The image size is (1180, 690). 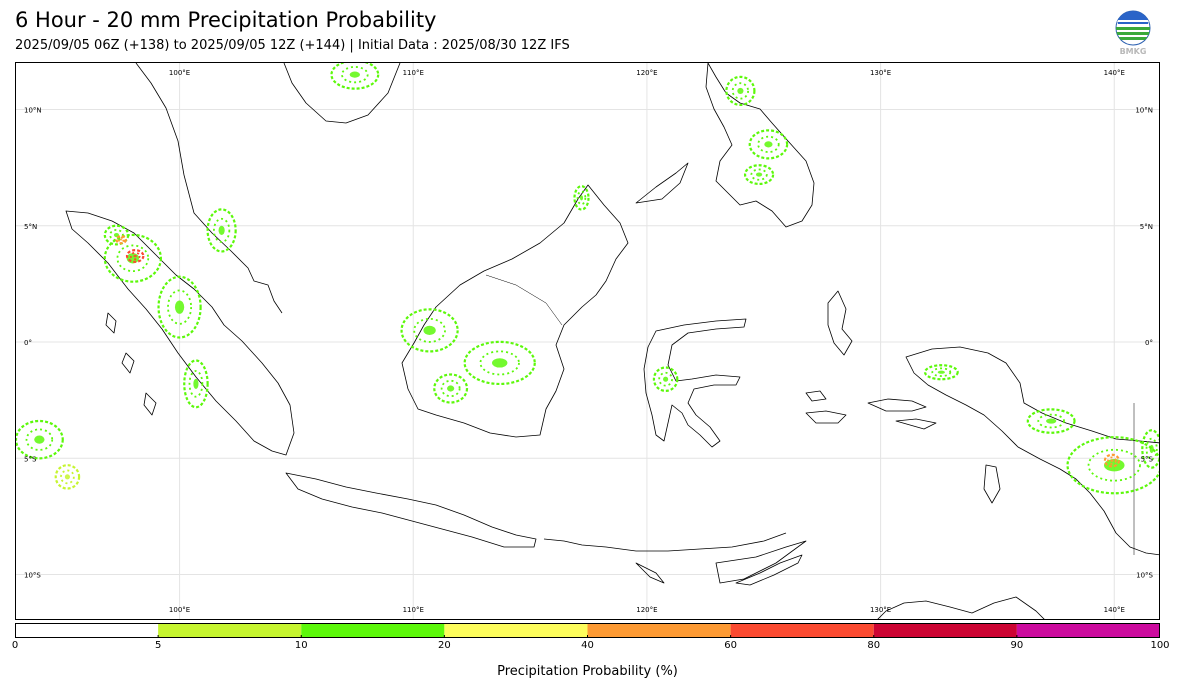 I want to click on precip-area-central-sumatra, so click(x=179, y=307).